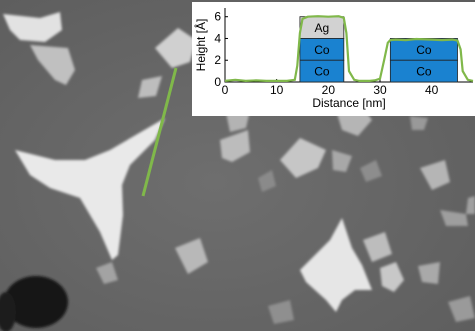 Image resolution: width=475 pixels, height=331 pixels. Describe the element at coordinates (200, 45) in the screenshot. I see `y-axis-label: Height [Å]` at that location.